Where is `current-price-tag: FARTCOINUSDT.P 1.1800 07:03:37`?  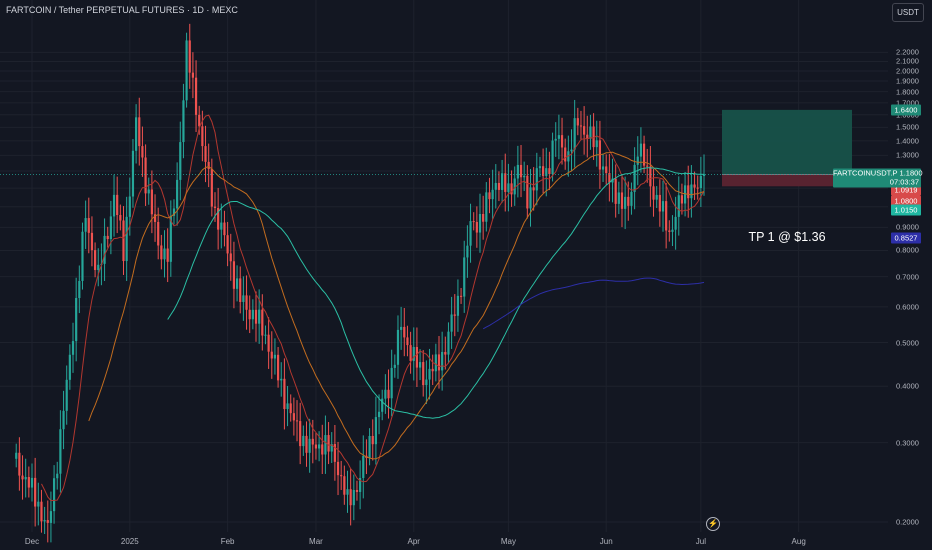 current-price-tag: FARTCOINUSDT.P 1.1800 07:03:37 is located at coordinates (878, 178).